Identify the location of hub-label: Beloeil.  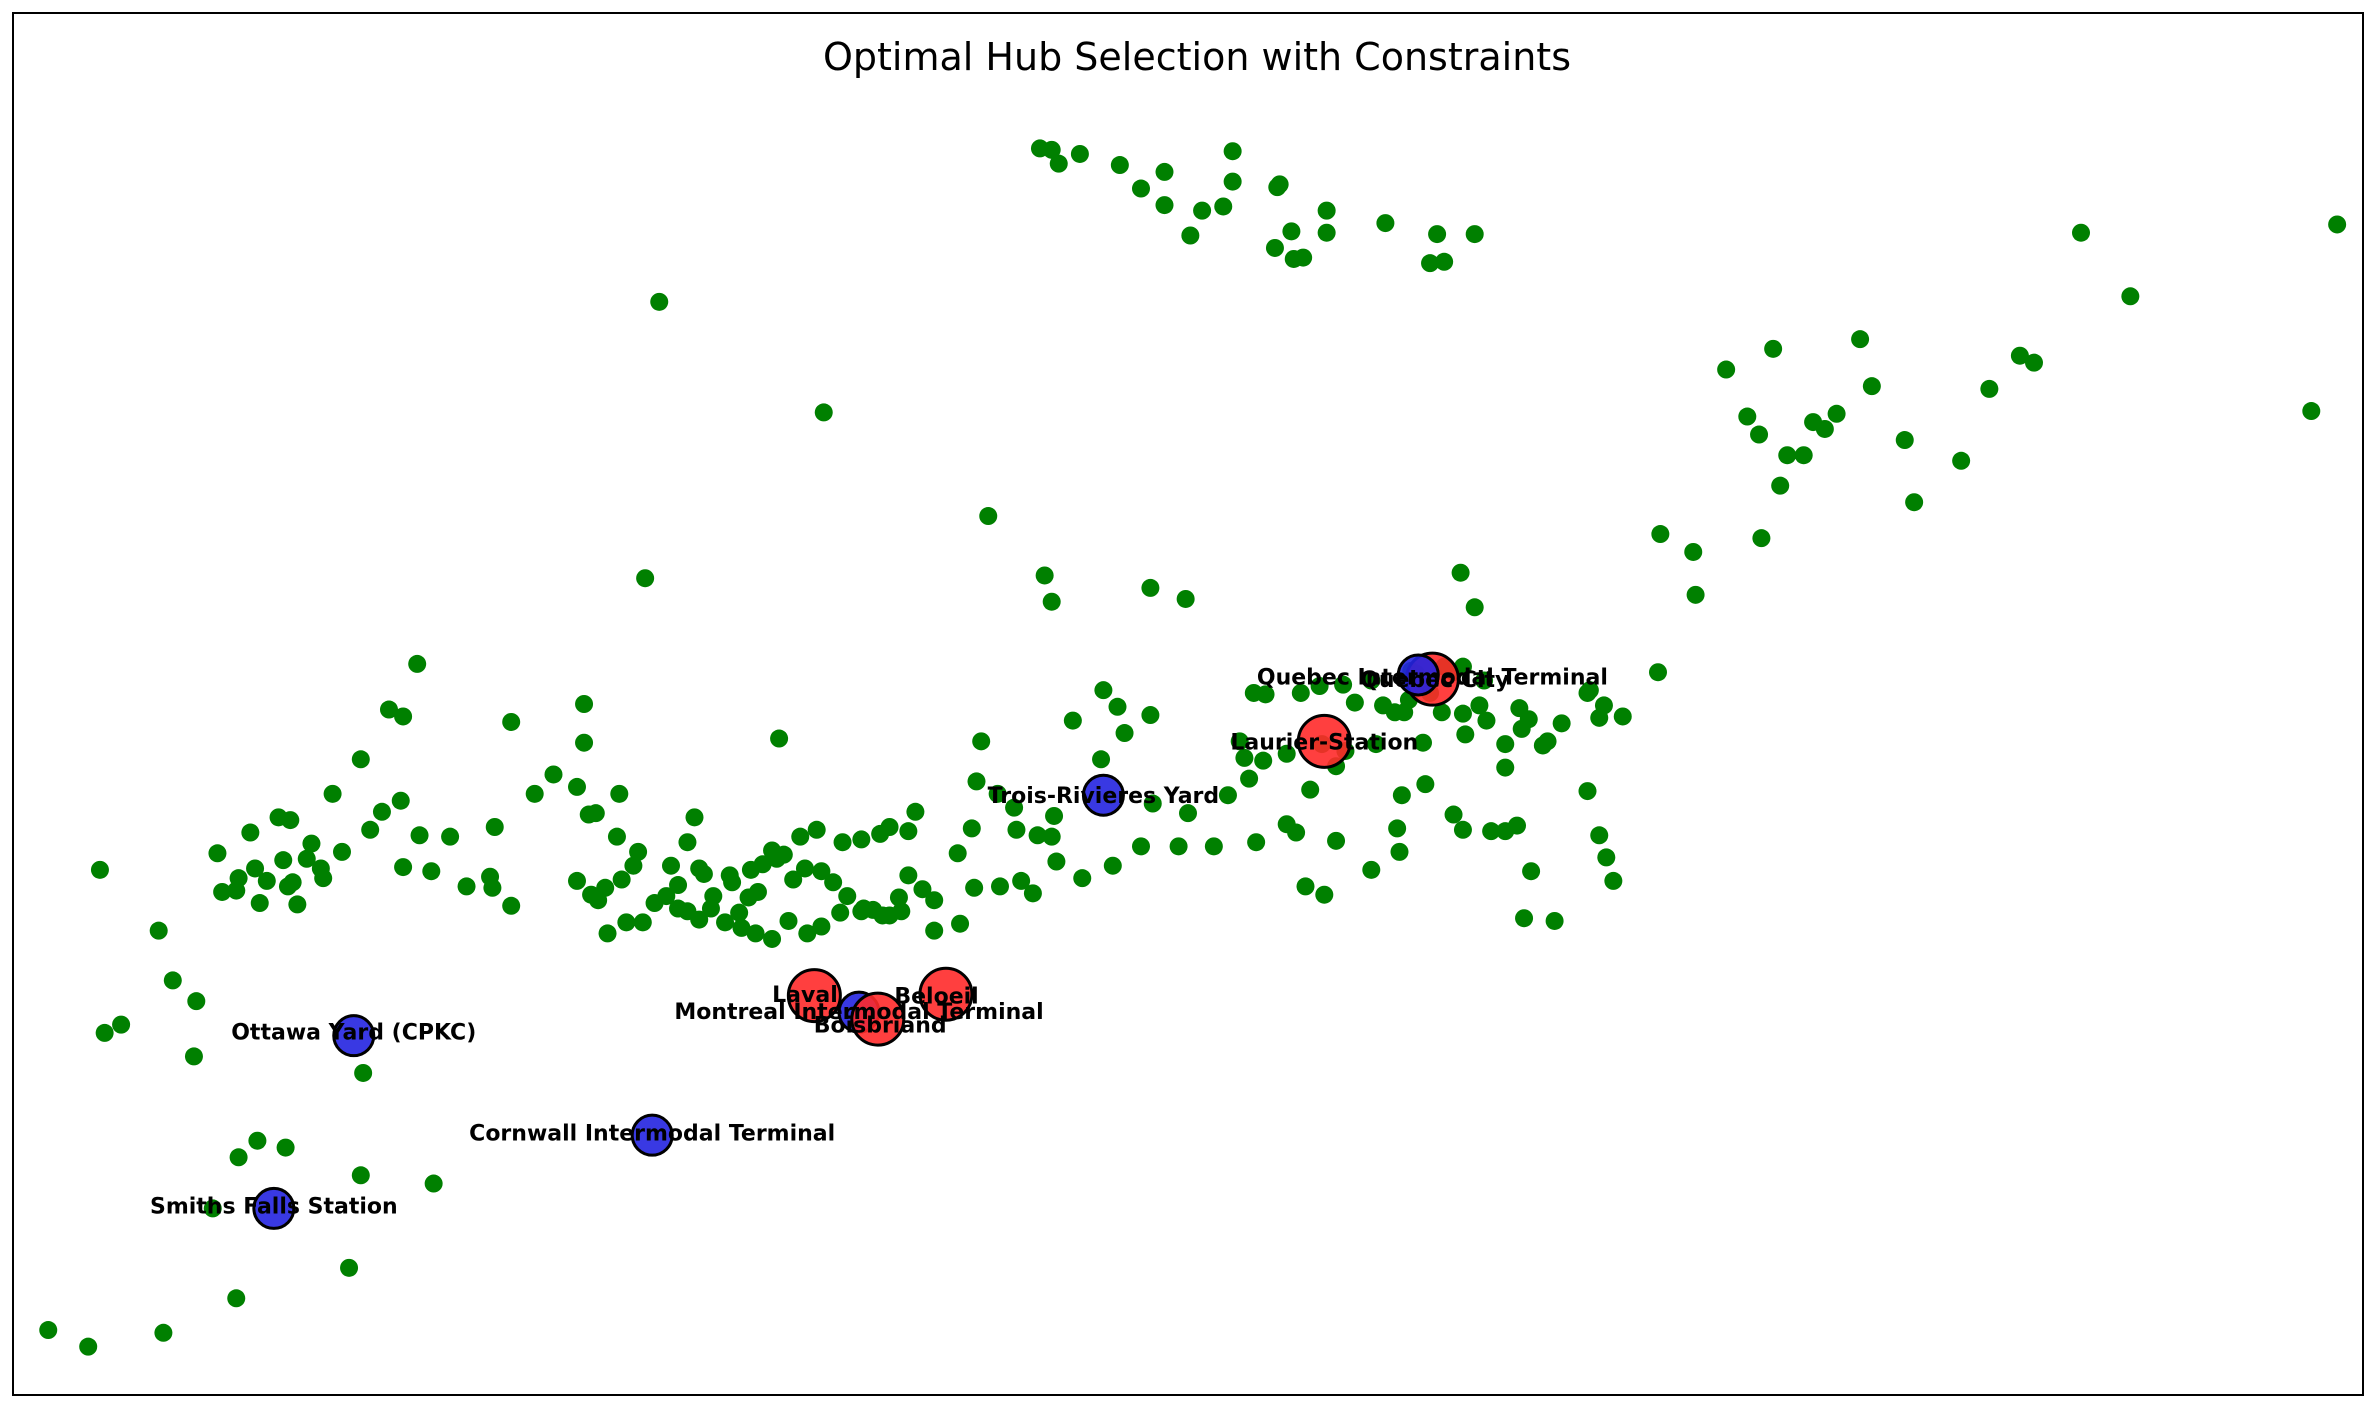
(936, 997).